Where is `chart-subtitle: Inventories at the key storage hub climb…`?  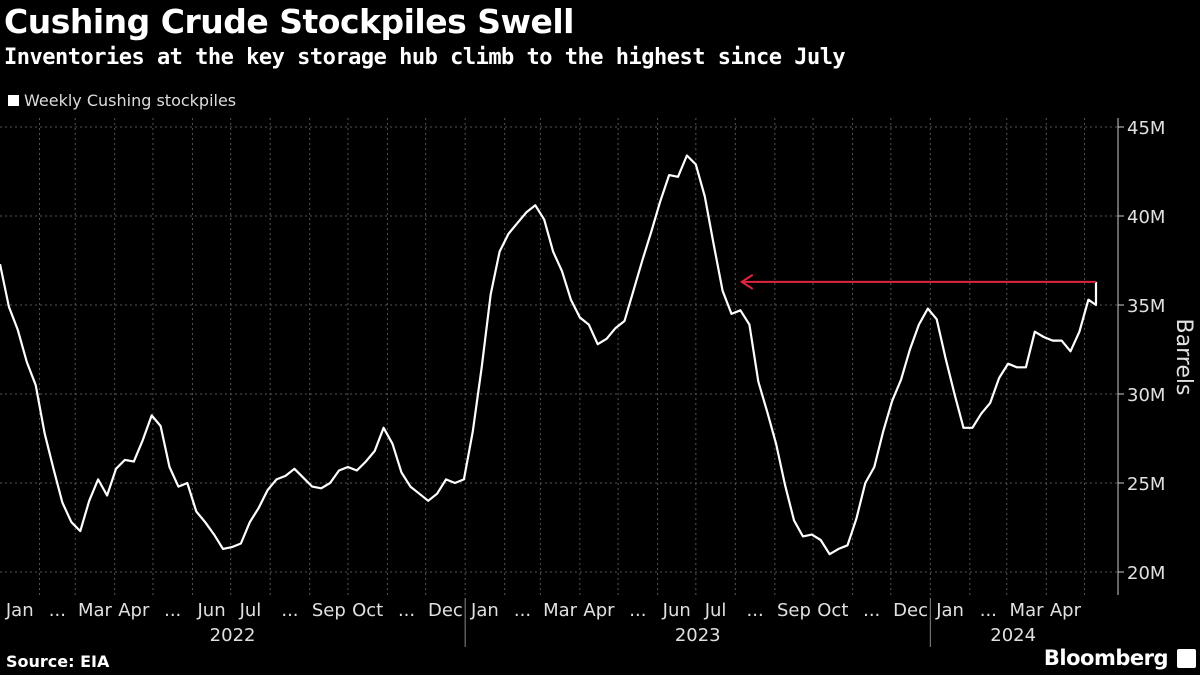 chart-subtitle: Inventories at the key storage hub climb… is located at coordinates (425, 57).